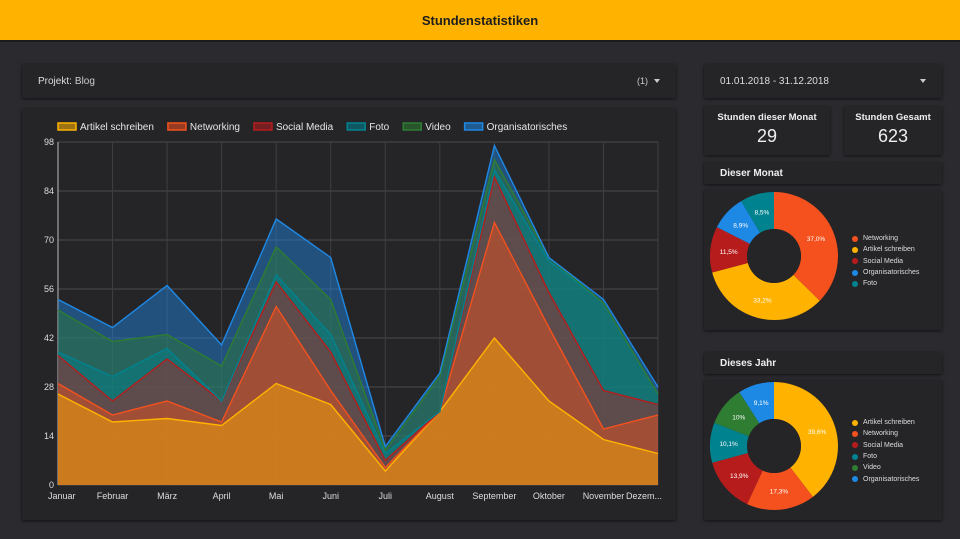  Describe the element at coordinates (893, 136) in the screenshot. I see `stat-value: 623` at that location.